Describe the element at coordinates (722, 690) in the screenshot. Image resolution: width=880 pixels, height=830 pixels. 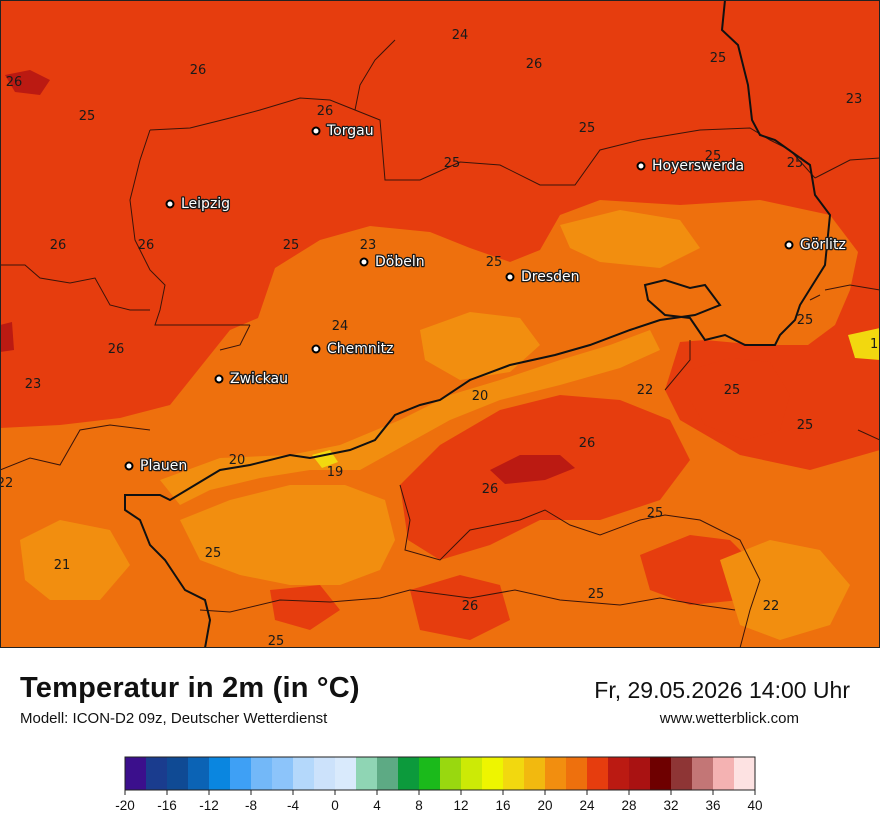
I see `forecast-datetime: Fr, 29.05.2026 14:00 Uhr` at that location.